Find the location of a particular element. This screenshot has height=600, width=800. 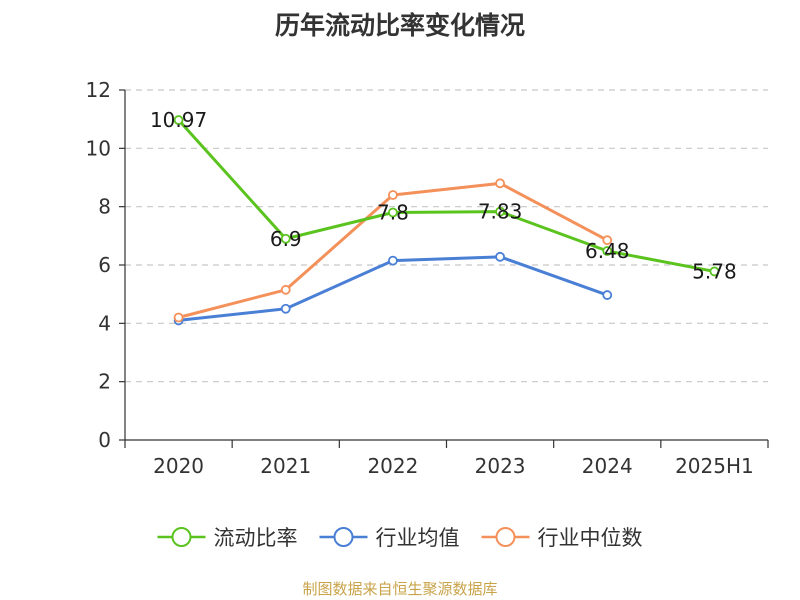

chart-title: 历年流动比率变化情况 is located at coordinates (399, 25).